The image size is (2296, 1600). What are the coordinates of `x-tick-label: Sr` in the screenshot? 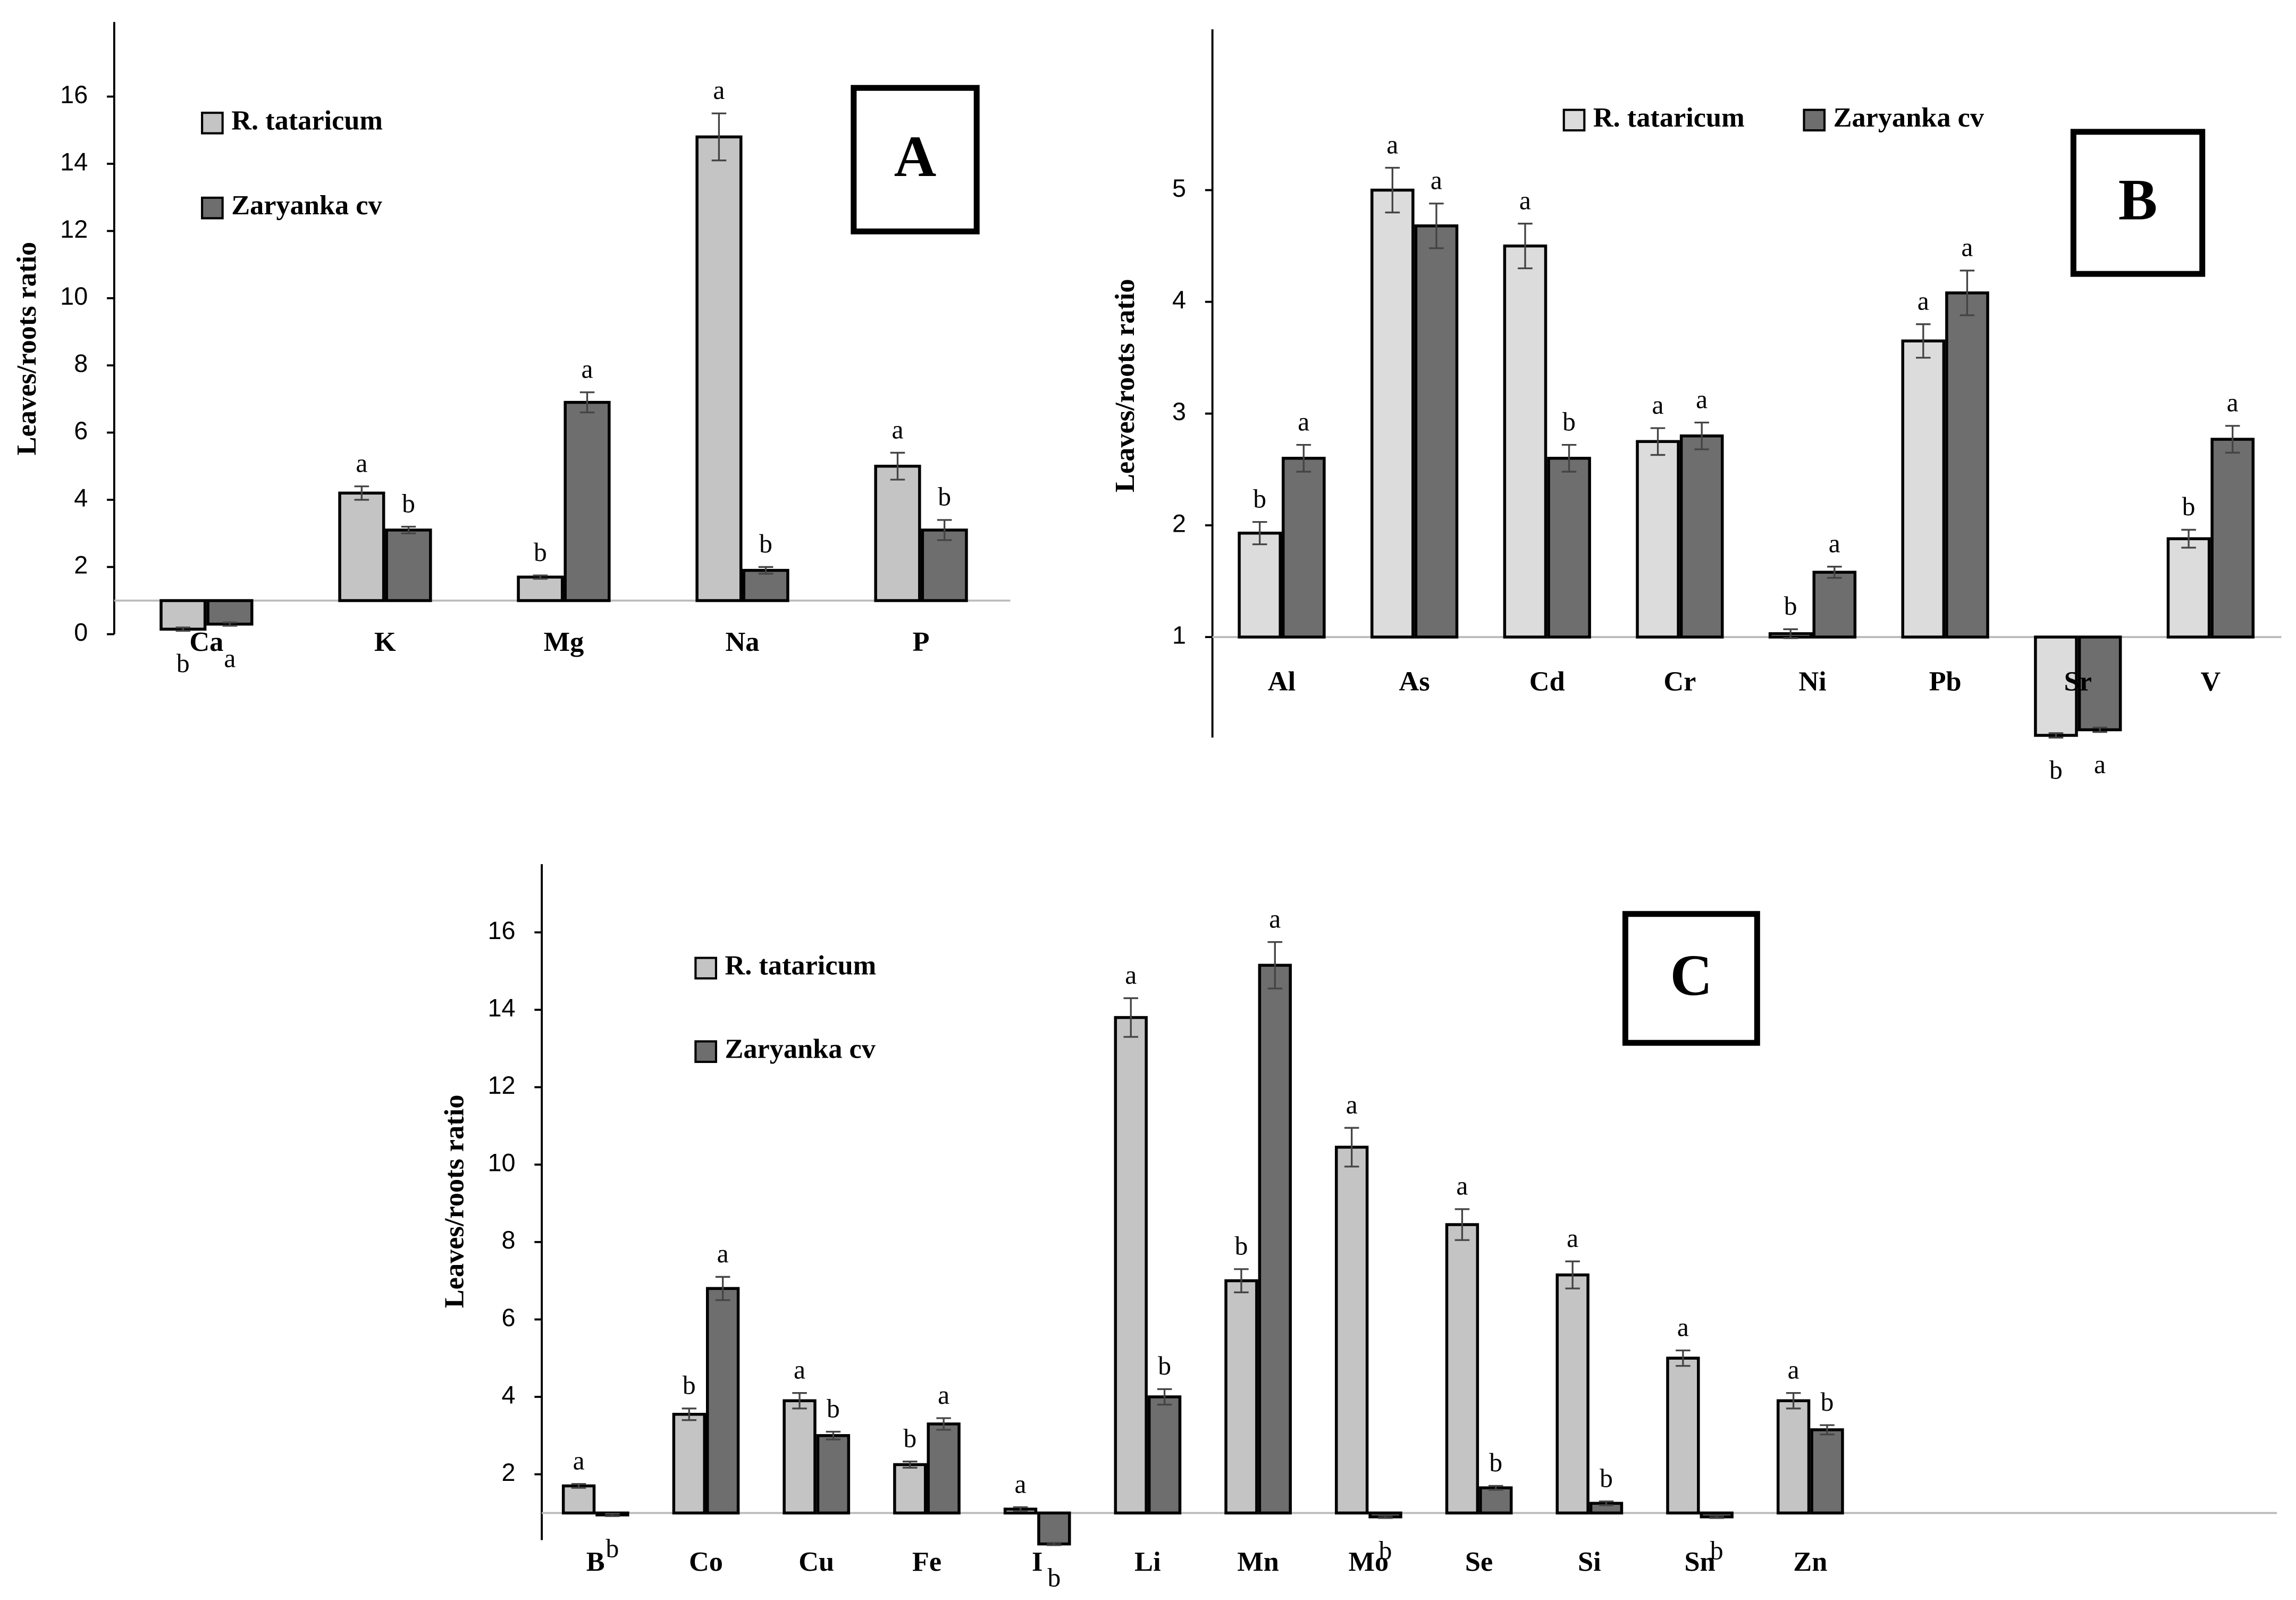 It's located at (2078, 681).